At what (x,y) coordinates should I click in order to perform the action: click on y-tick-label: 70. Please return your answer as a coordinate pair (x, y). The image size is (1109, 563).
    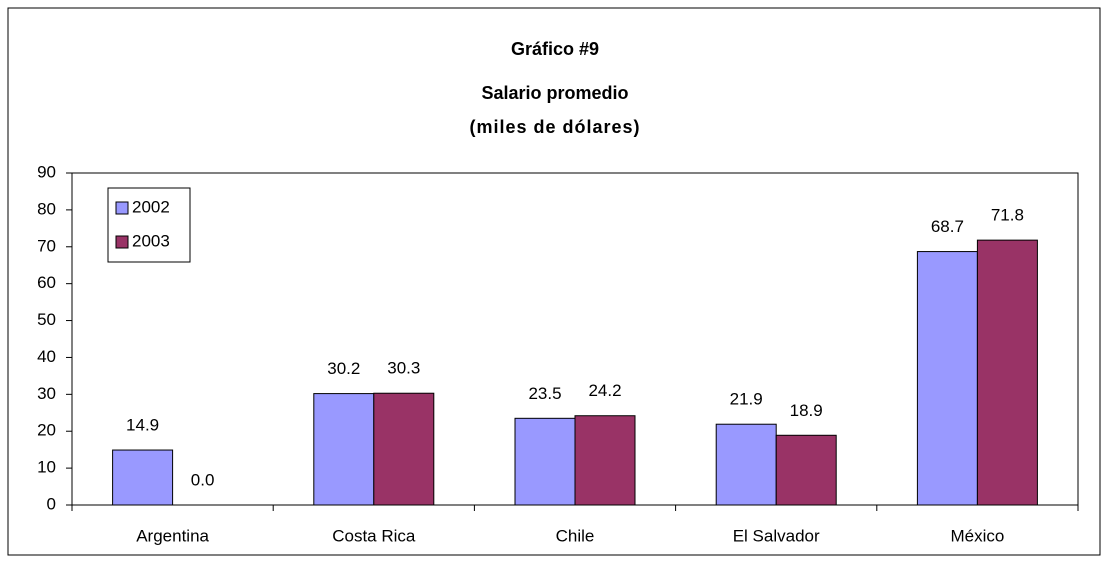
    Looking at the image, I should click on (46, 245).